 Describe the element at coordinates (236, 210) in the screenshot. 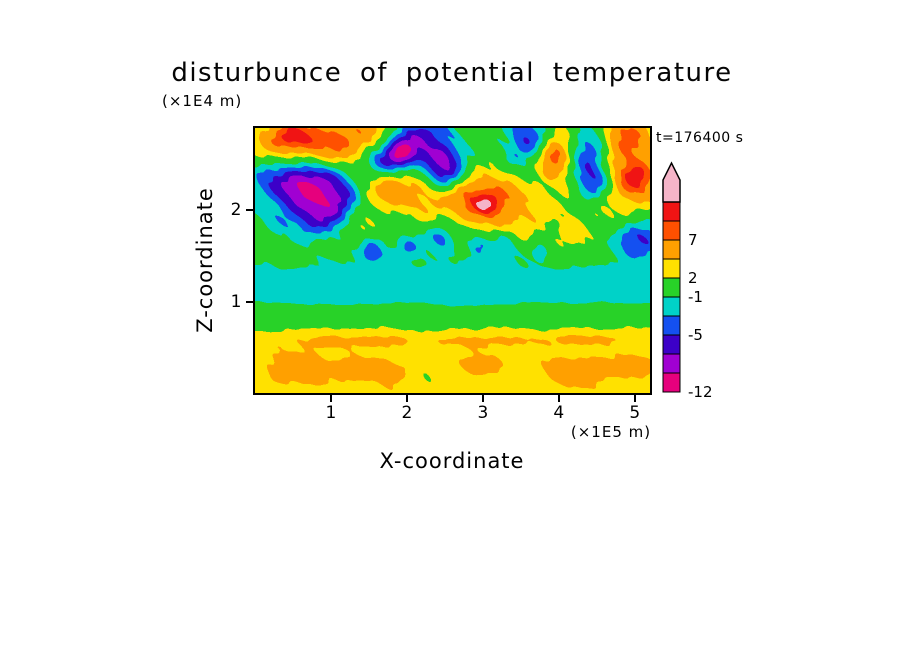

I see `y-tick-label: 2` at that location.